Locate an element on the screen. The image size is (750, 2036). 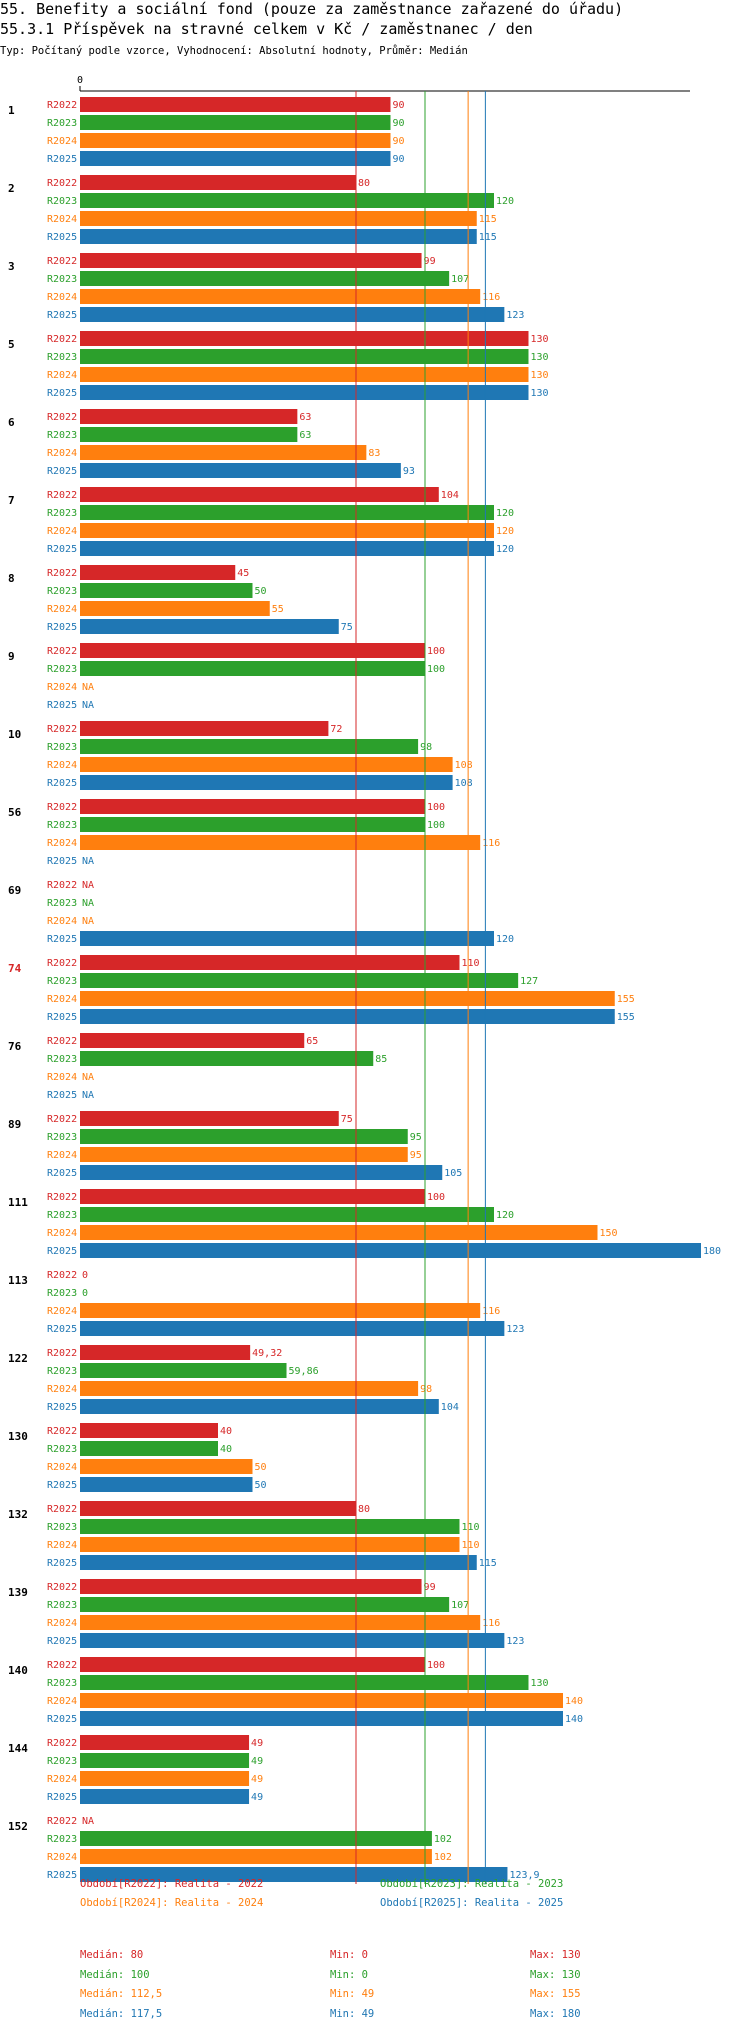
series-label-7-R2025: R2025 is located at coordinates (62, 549).